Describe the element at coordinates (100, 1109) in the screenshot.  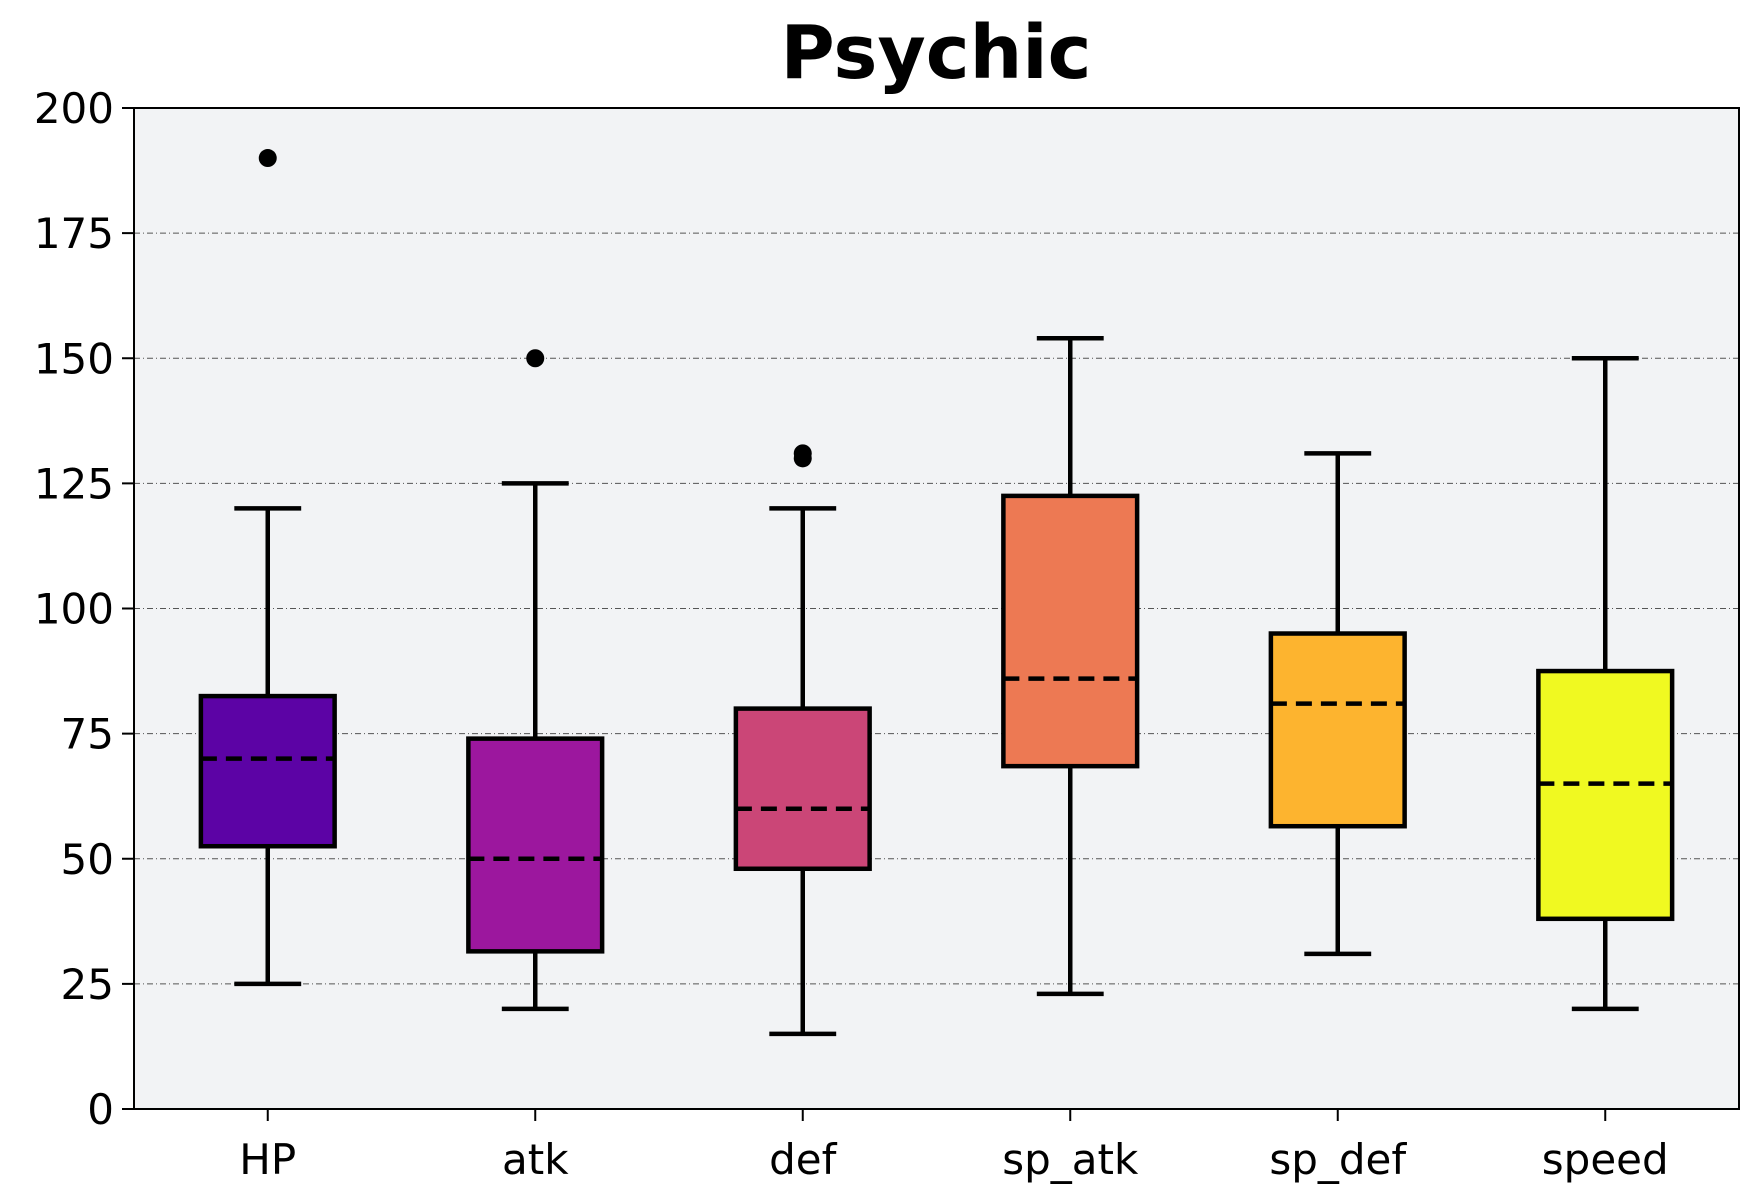
I see `y-tick-label: 0` at that location.